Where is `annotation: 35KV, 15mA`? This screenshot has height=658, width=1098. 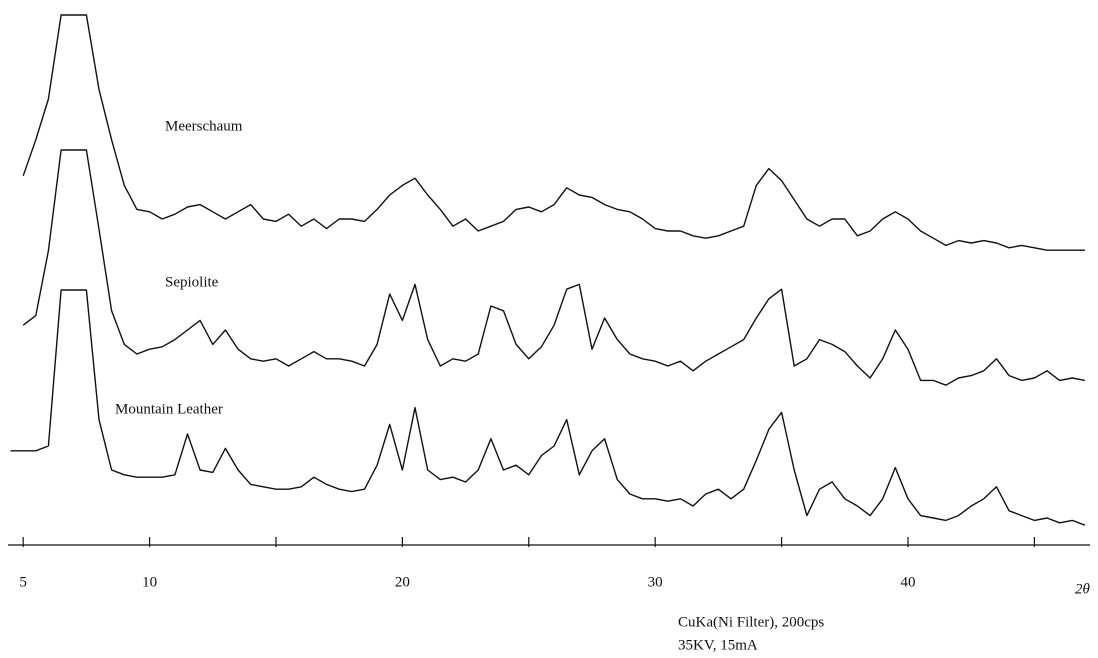
annotation: 35KV, 15mA is located at coordinates (718, 645).